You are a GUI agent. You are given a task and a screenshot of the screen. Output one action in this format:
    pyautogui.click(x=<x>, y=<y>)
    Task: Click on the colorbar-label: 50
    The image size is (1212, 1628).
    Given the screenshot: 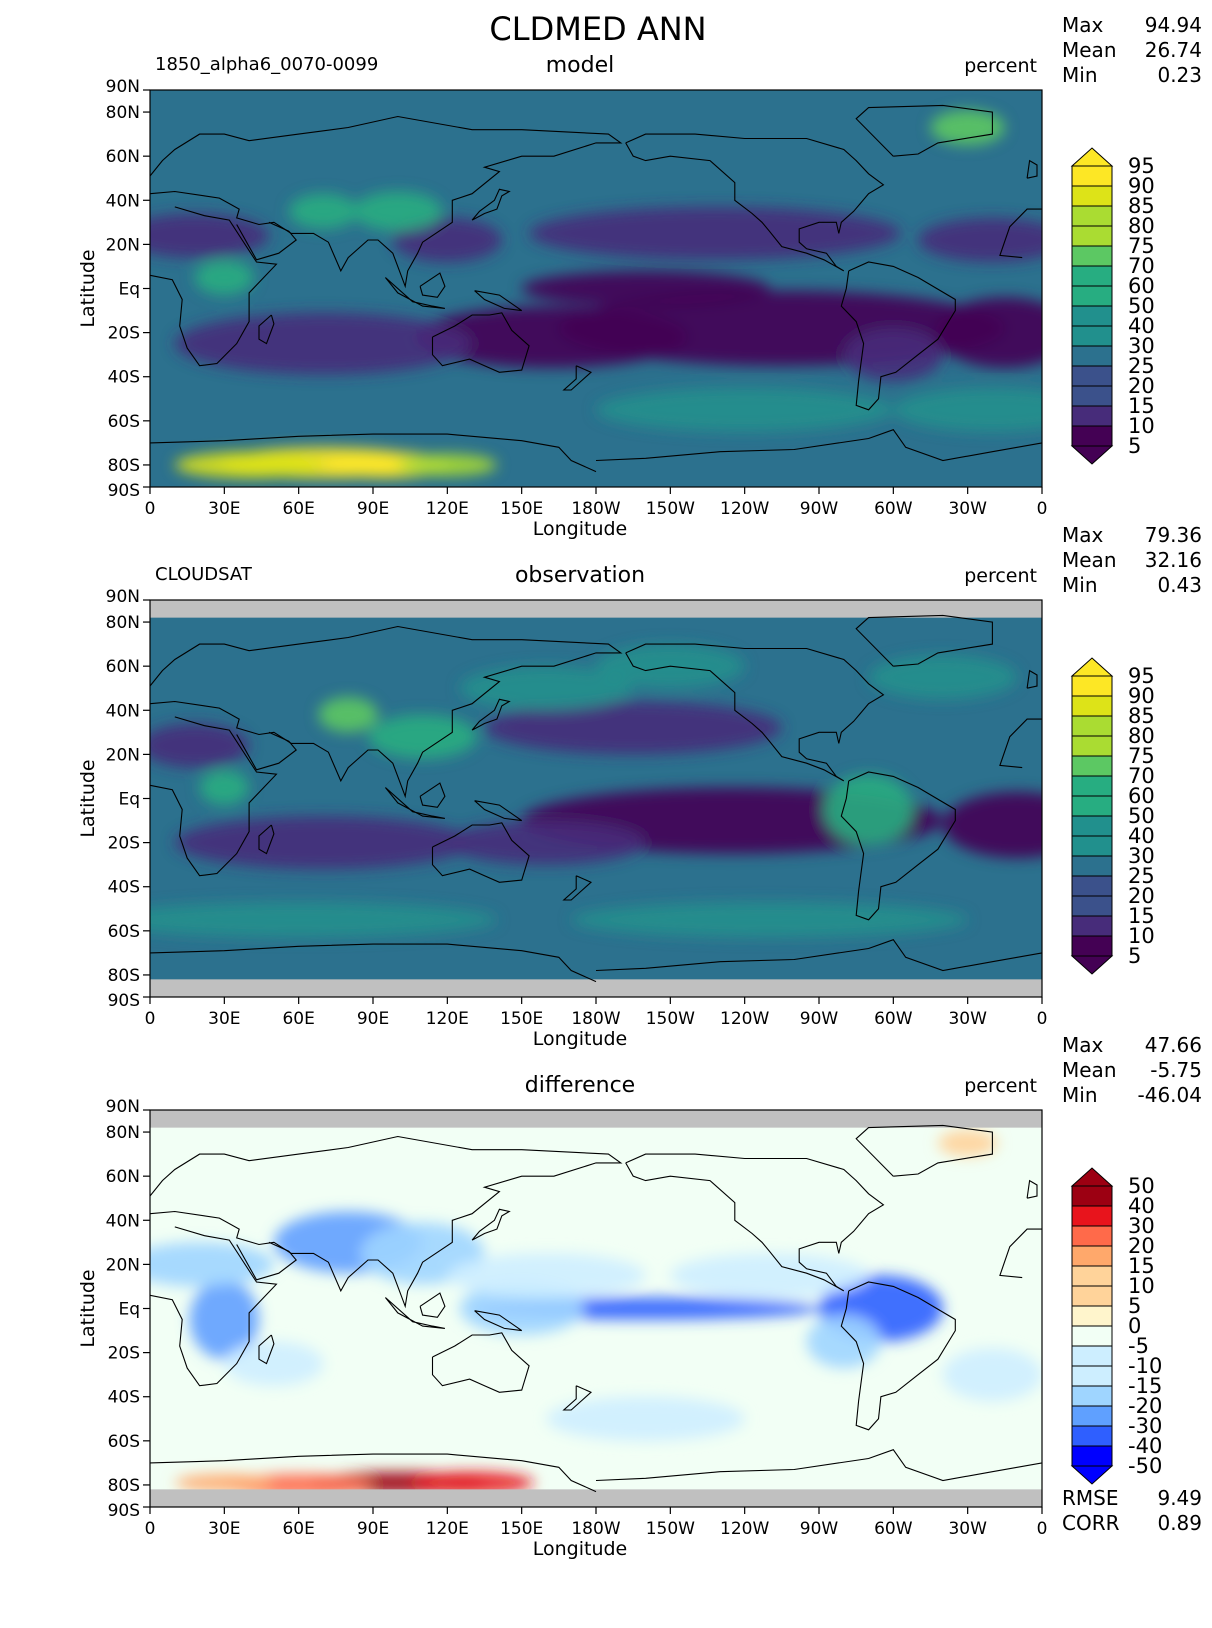 What is the action you would take?
    pyautogui.click(x=1141, y=1186)
    